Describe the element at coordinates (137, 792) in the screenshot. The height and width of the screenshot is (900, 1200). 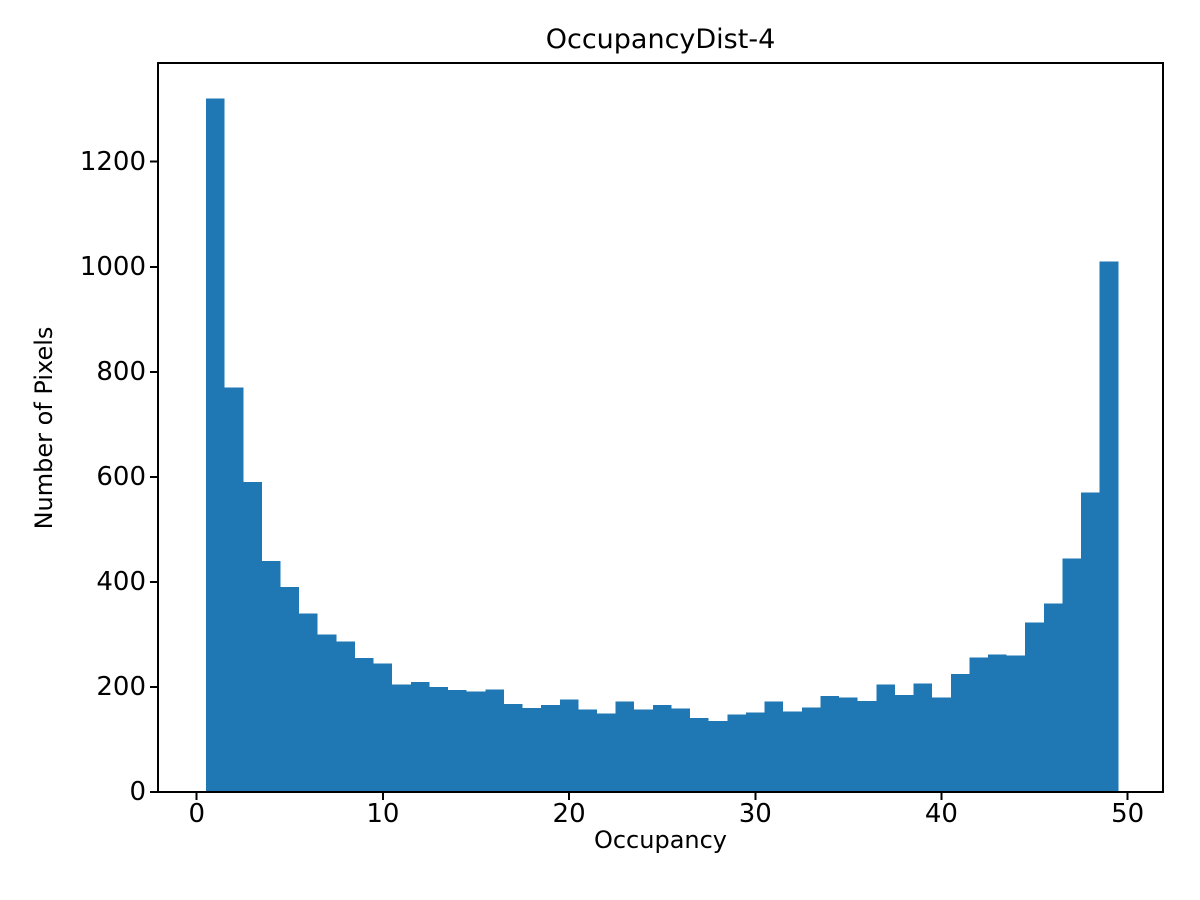
I see `y-tick-label: 0` at that location.